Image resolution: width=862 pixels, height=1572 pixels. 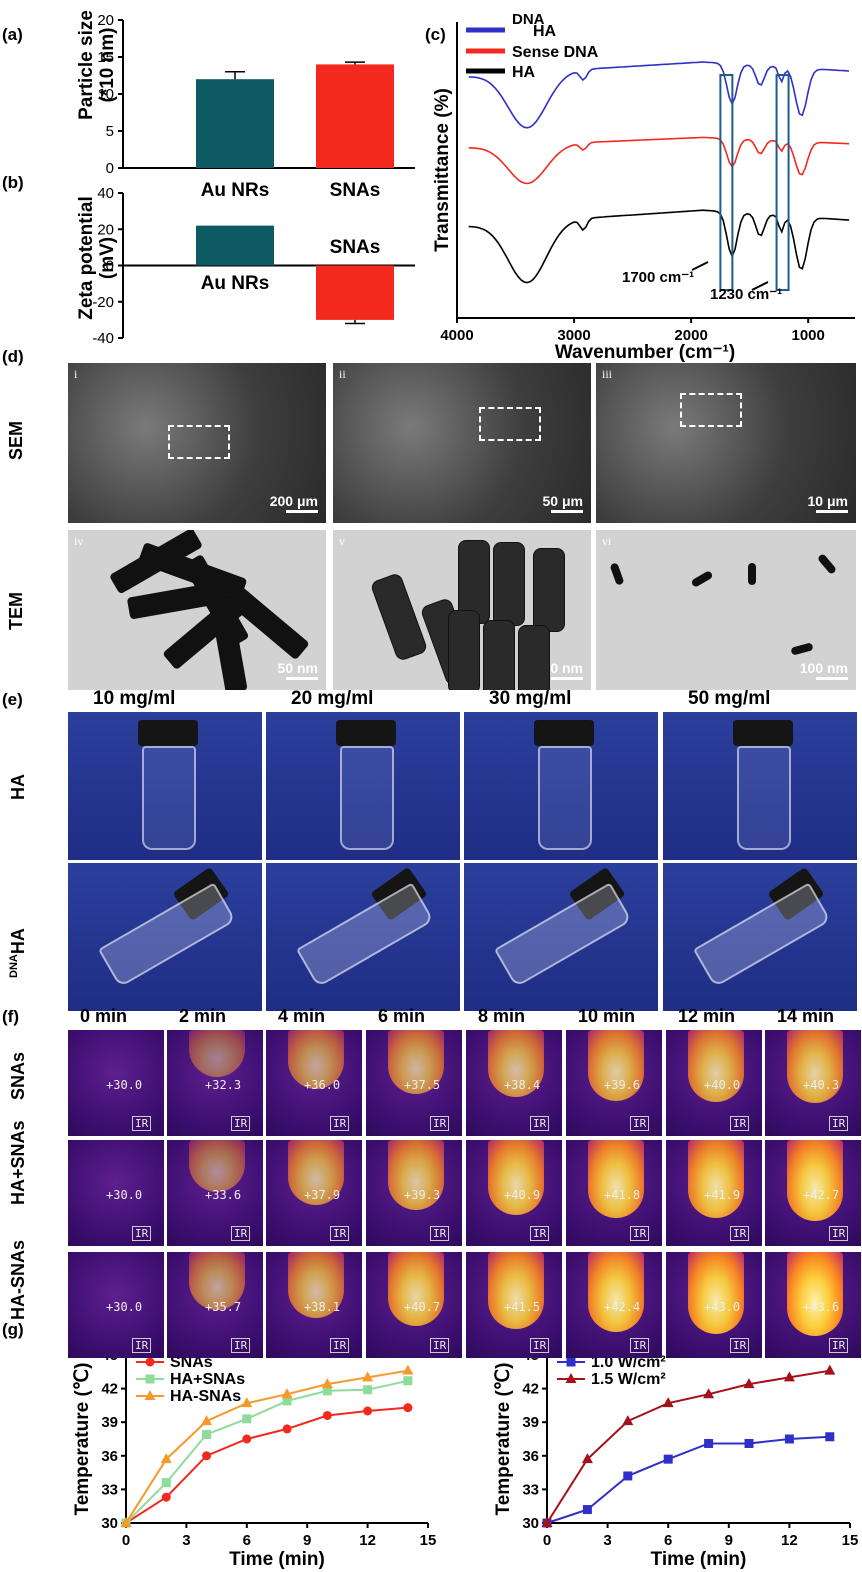 I want to click on a-ytick-label: 5, so click(x=110, y=131).